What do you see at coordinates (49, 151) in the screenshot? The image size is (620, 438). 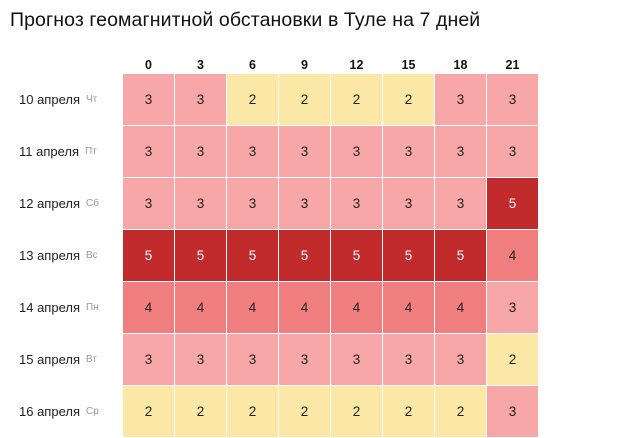 I see `row-date: 11 апреля` at bounding box center [49, 151].